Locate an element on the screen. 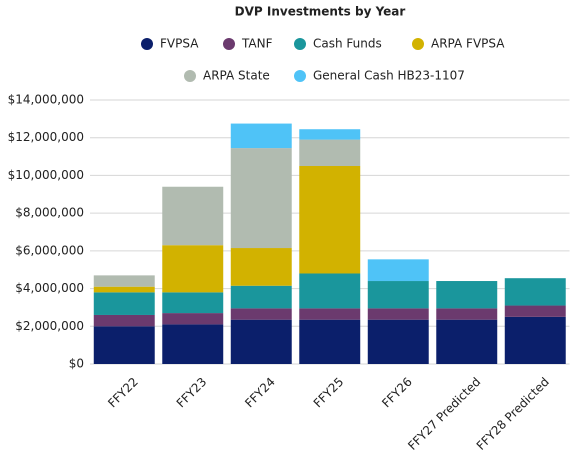 Image resolution: width=571 pixels, height=457 pixels. legend-label: TANF is located at coordinates (257, 44).